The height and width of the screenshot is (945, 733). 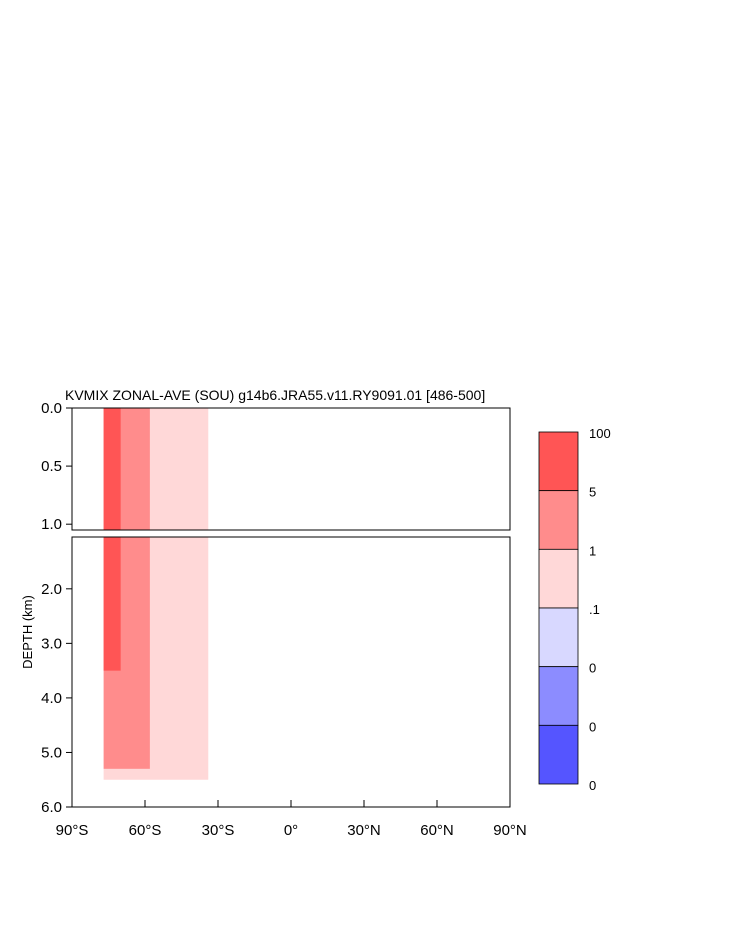 What do you see at coordinates (51, 589) in the screenshot?
I see `y-tick-label: 2.0` at bounding box center [51, 589].